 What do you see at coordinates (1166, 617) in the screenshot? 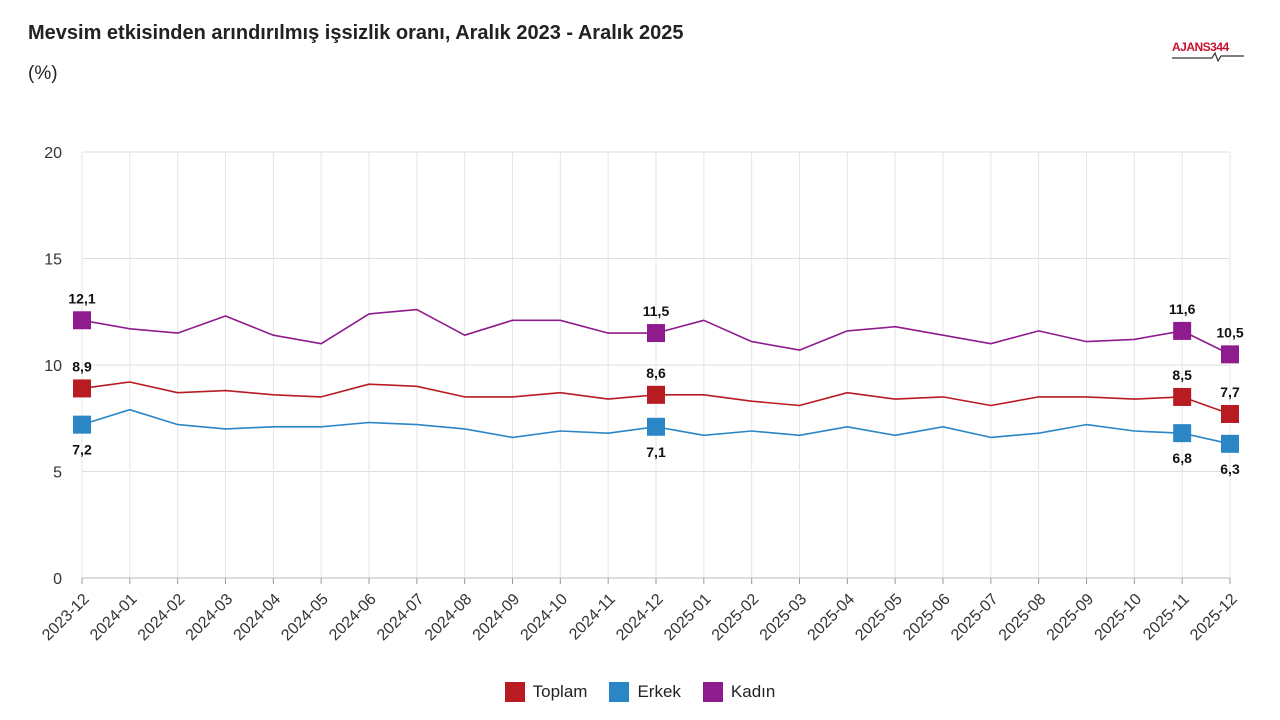
I see `x-tick-label: 2025-11` at bounding box center [1166, 617].